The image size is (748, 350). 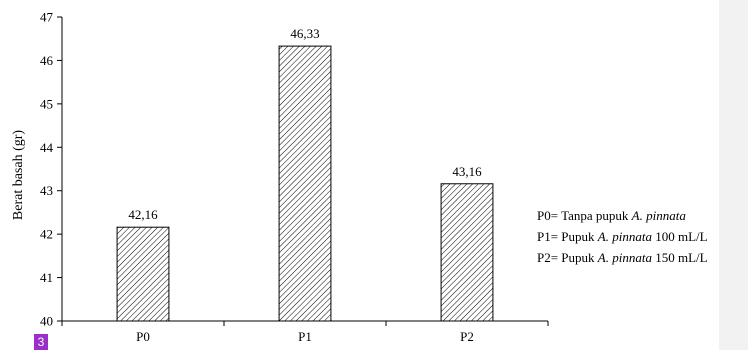 I want to click on legend-suffix: 150 mL/L, so click(x=679, y=257).